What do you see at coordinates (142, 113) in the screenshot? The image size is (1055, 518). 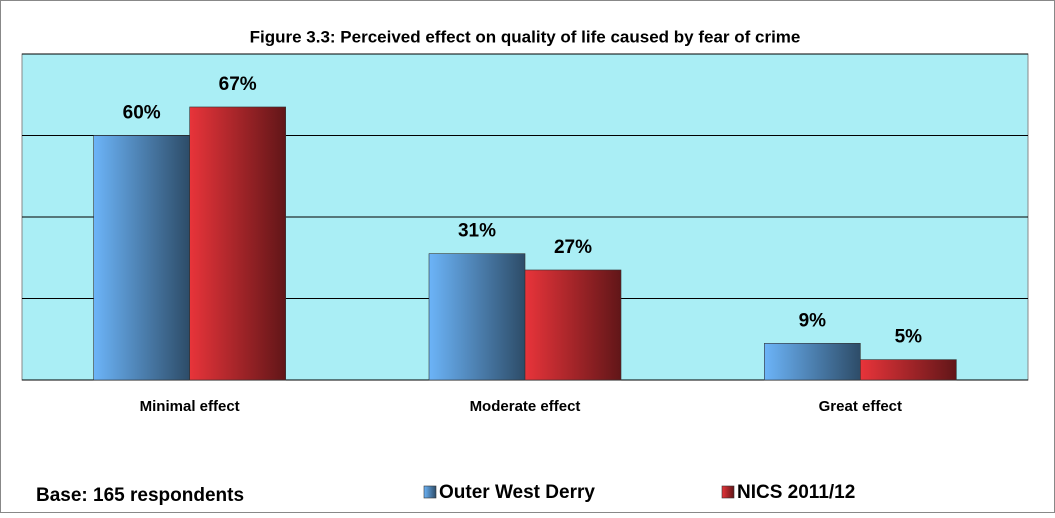 I see `data-label: 60%` at bounding box center [142, 113].